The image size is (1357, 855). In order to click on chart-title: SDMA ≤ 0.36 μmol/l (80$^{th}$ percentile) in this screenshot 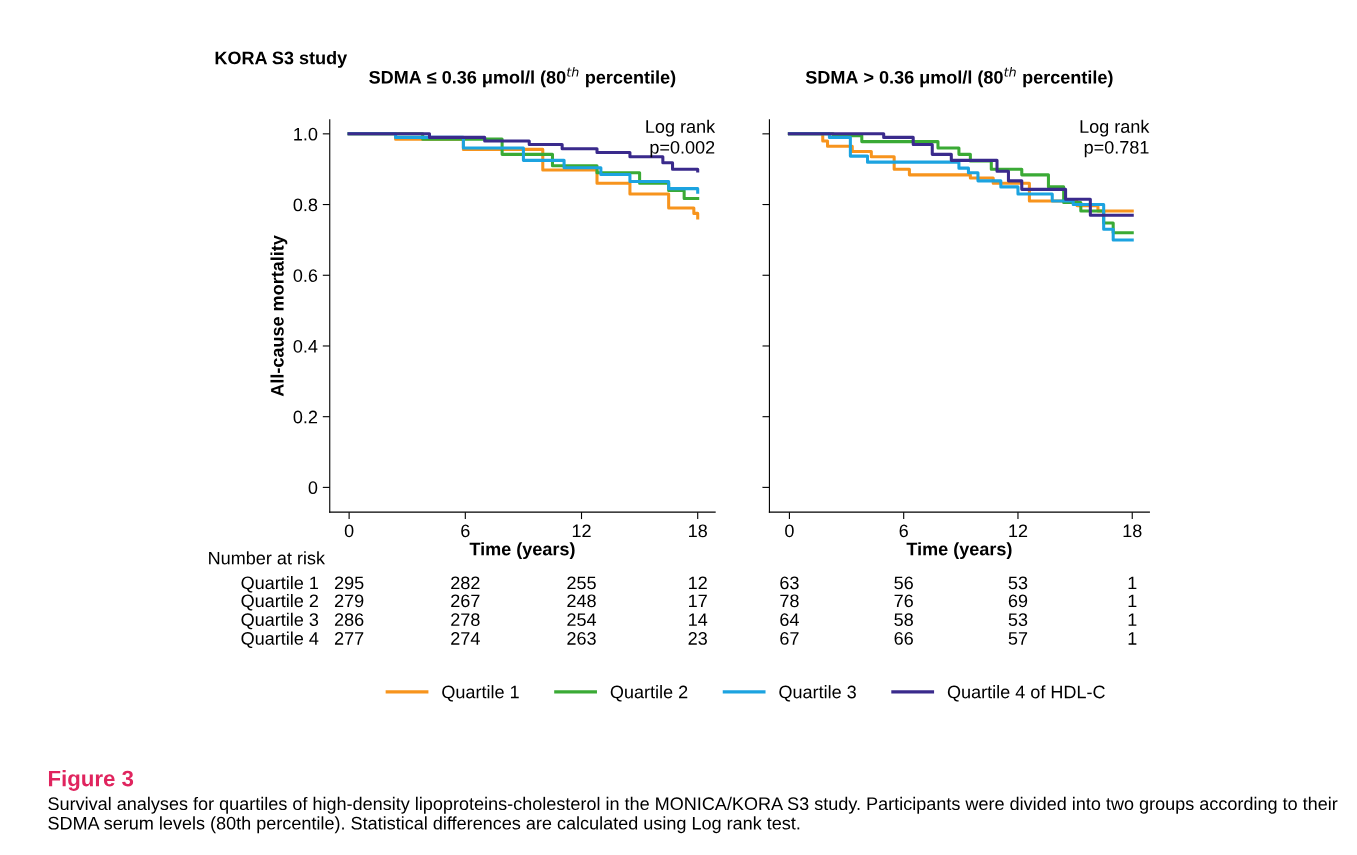, I will do `click(522, 77)`.